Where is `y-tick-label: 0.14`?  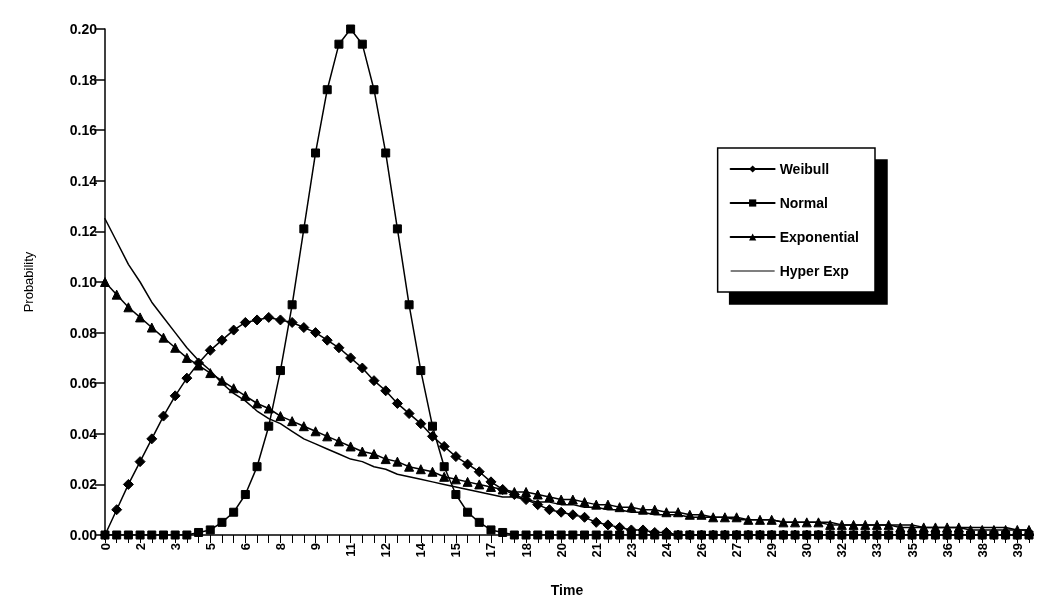 y-tick-label: 0.14 is located at coordinates (83, 180).